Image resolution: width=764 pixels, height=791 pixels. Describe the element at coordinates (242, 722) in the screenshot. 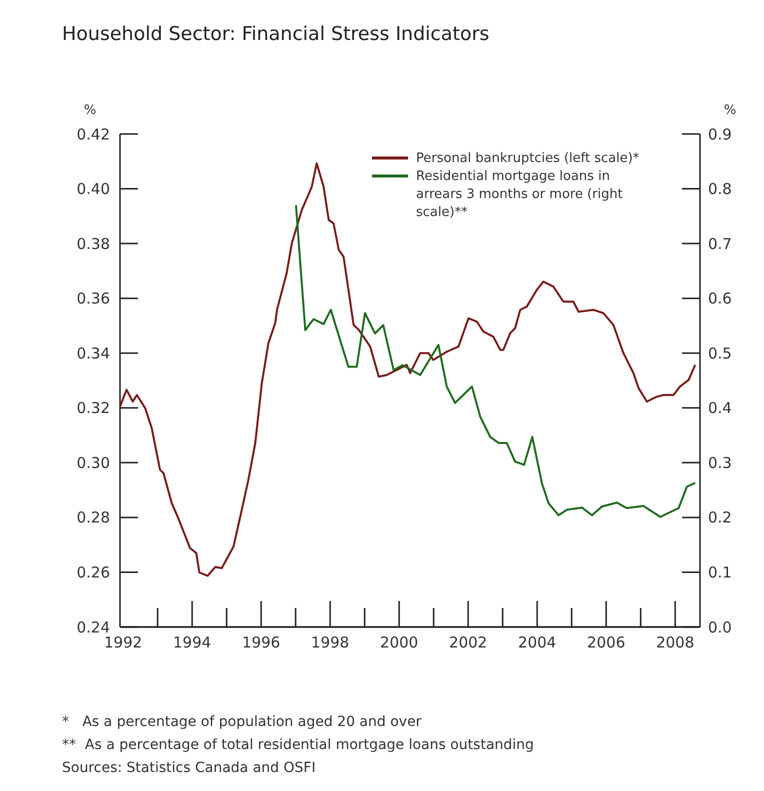

I see `text: * As a percentage of population aged 20 and over` at that location.